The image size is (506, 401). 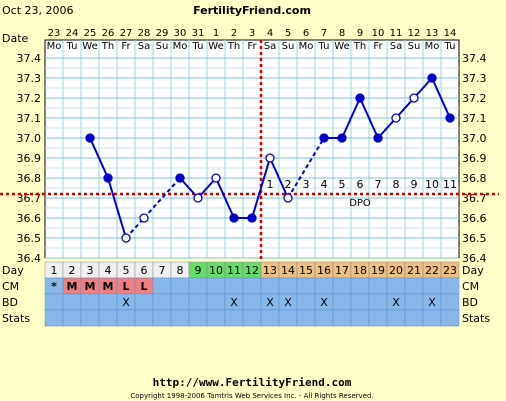 What do you see at coordinates (162, 33) in the screenshot?
I see `date-label: 29` at bounding box center [162, 33].